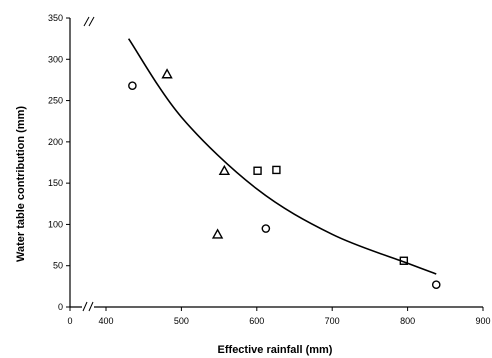  Describe the element at coordinates (60, 307) in the screenshot. I see `y-tick-label: 0` at that location.